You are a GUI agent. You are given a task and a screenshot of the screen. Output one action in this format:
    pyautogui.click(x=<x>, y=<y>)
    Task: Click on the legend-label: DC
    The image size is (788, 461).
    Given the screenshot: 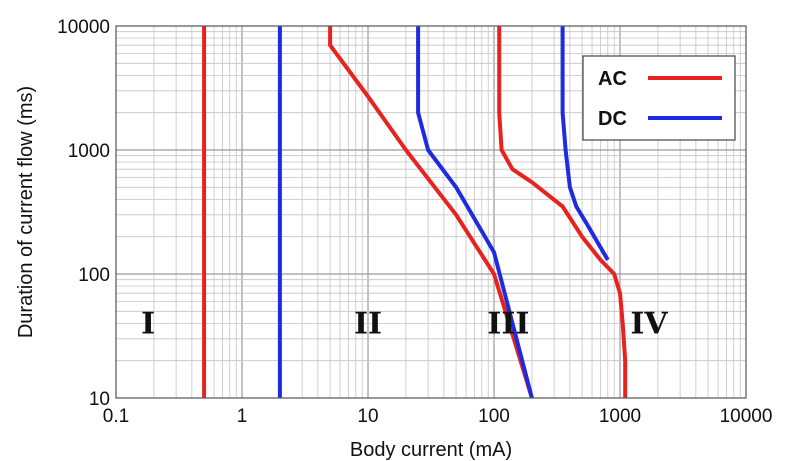 What is the action you would take?
    pyautogui.click(x=612, y=119)
    